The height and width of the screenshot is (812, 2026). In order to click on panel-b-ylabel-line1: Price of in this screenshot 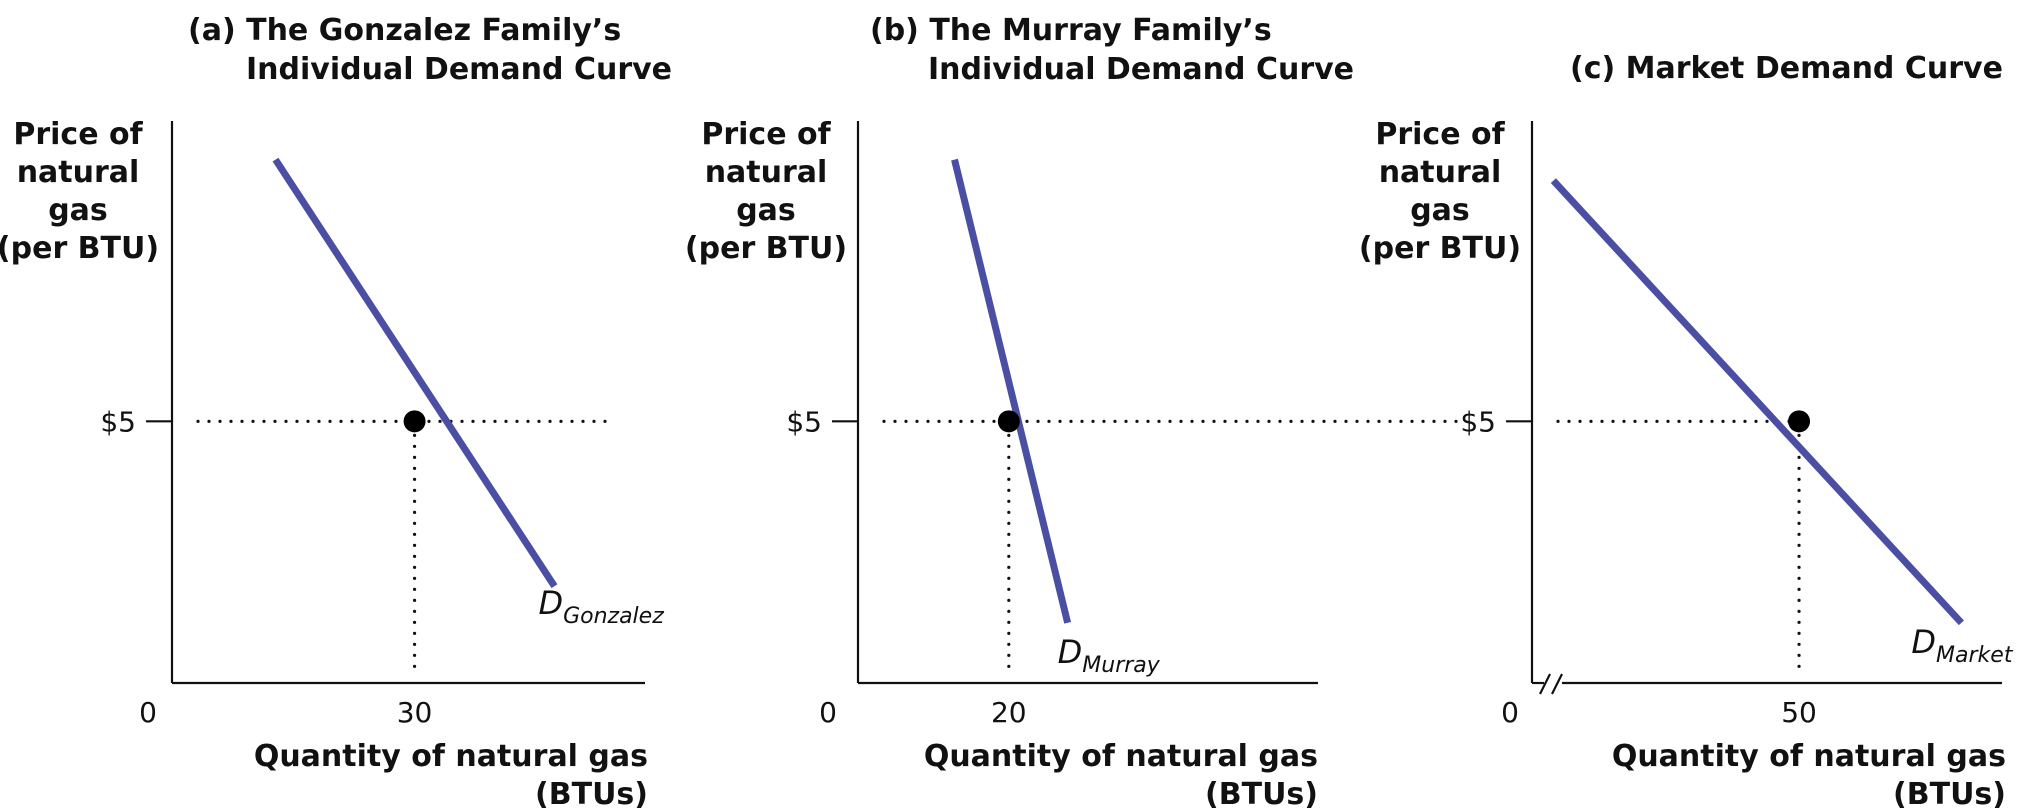, I will do `click(766, 134)`.